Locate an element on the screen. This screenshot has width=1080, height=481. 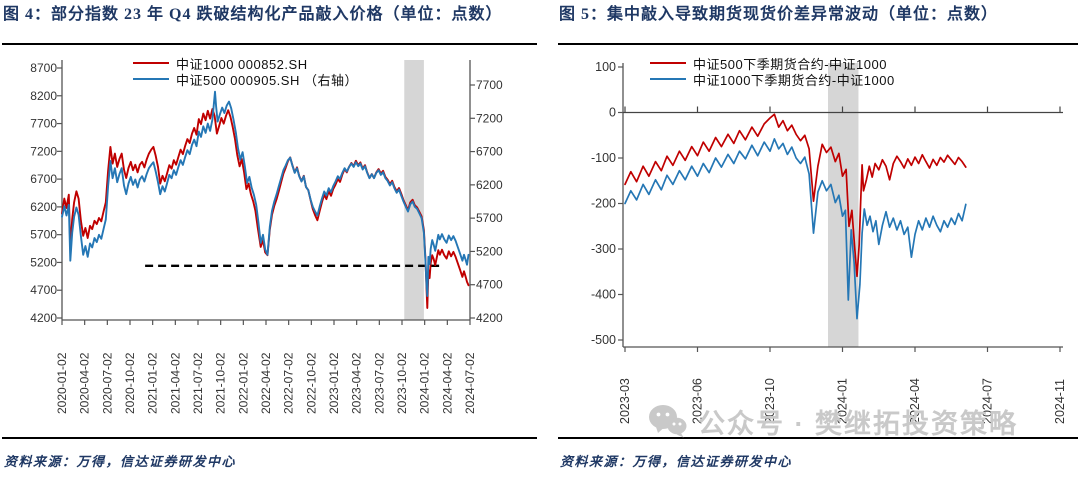
y-tick-label: 7700 is located at coordinates (43, 124).